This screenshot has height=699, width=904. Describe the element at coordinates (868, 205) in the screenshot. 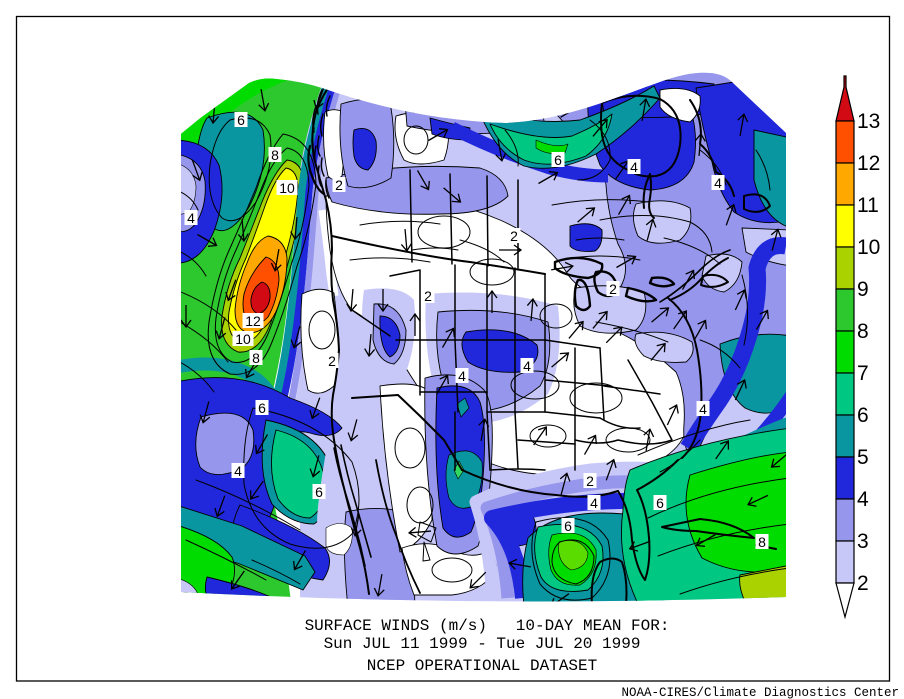

I see `svg-text: 11` at that location.